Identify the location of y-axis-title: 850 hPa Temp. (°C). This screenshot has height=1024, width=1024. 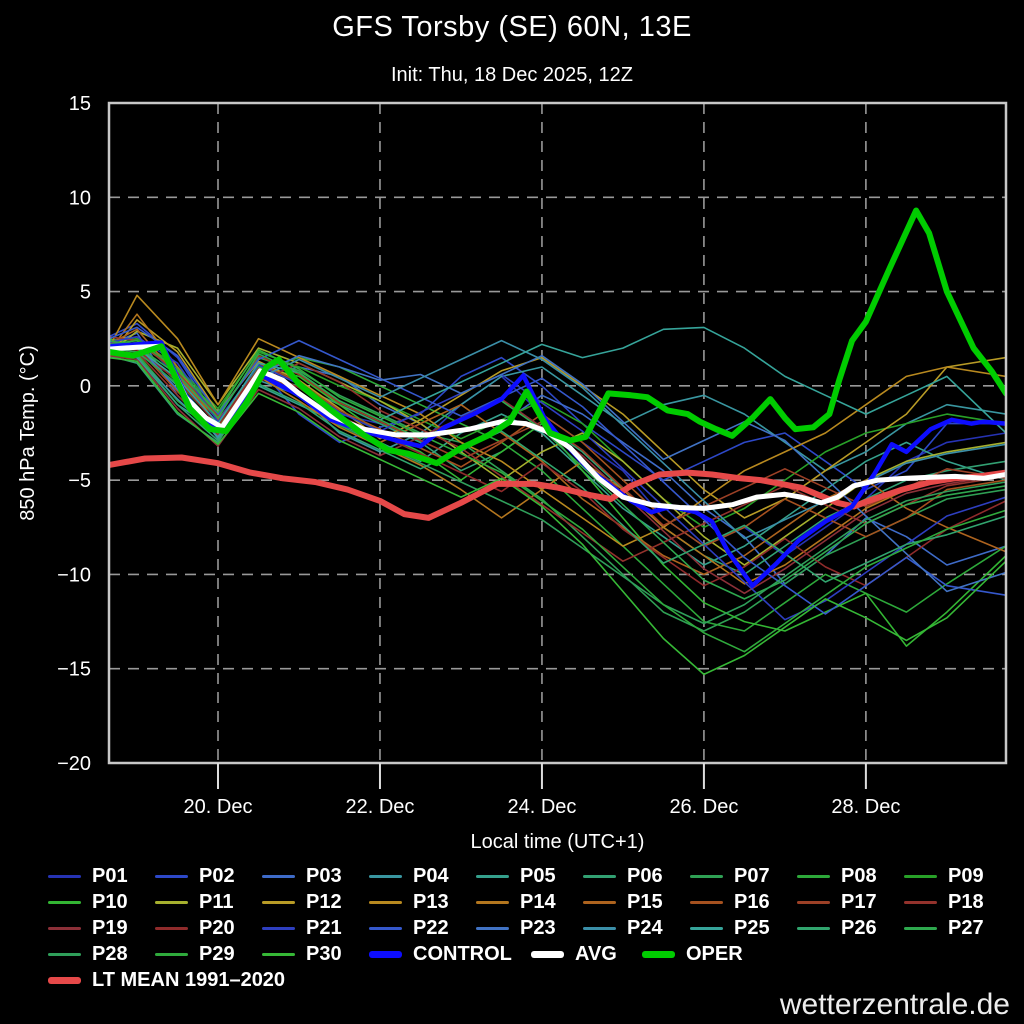
(28, 433).